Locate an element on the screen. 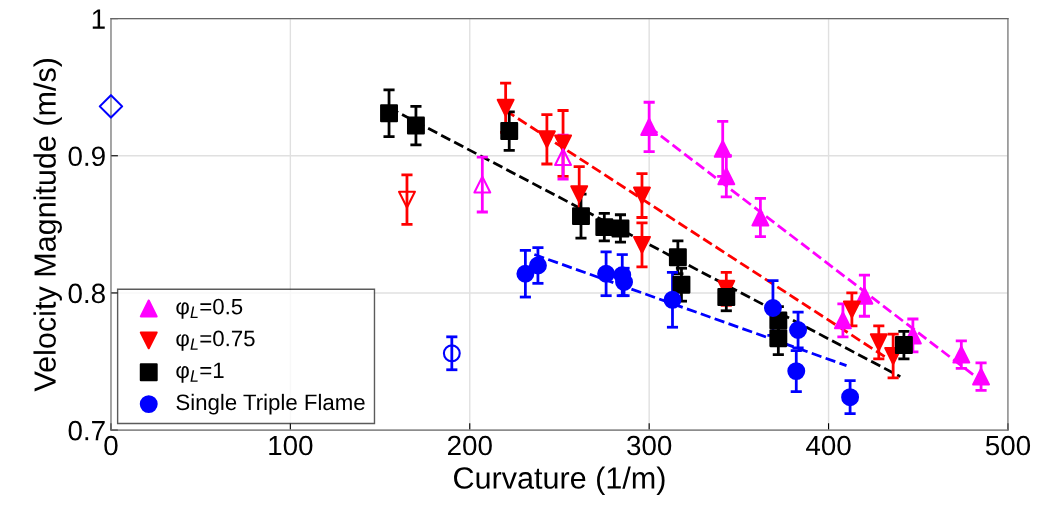 The width and height of the screenshot is (1037, 531). legend-label: φ$_{L}$=1 is located at coordinates (200, 372).